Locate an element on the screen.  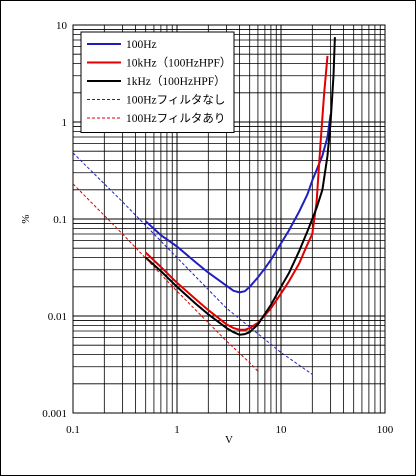
x-tick-label: 100 is located at coordinates (385, 430).